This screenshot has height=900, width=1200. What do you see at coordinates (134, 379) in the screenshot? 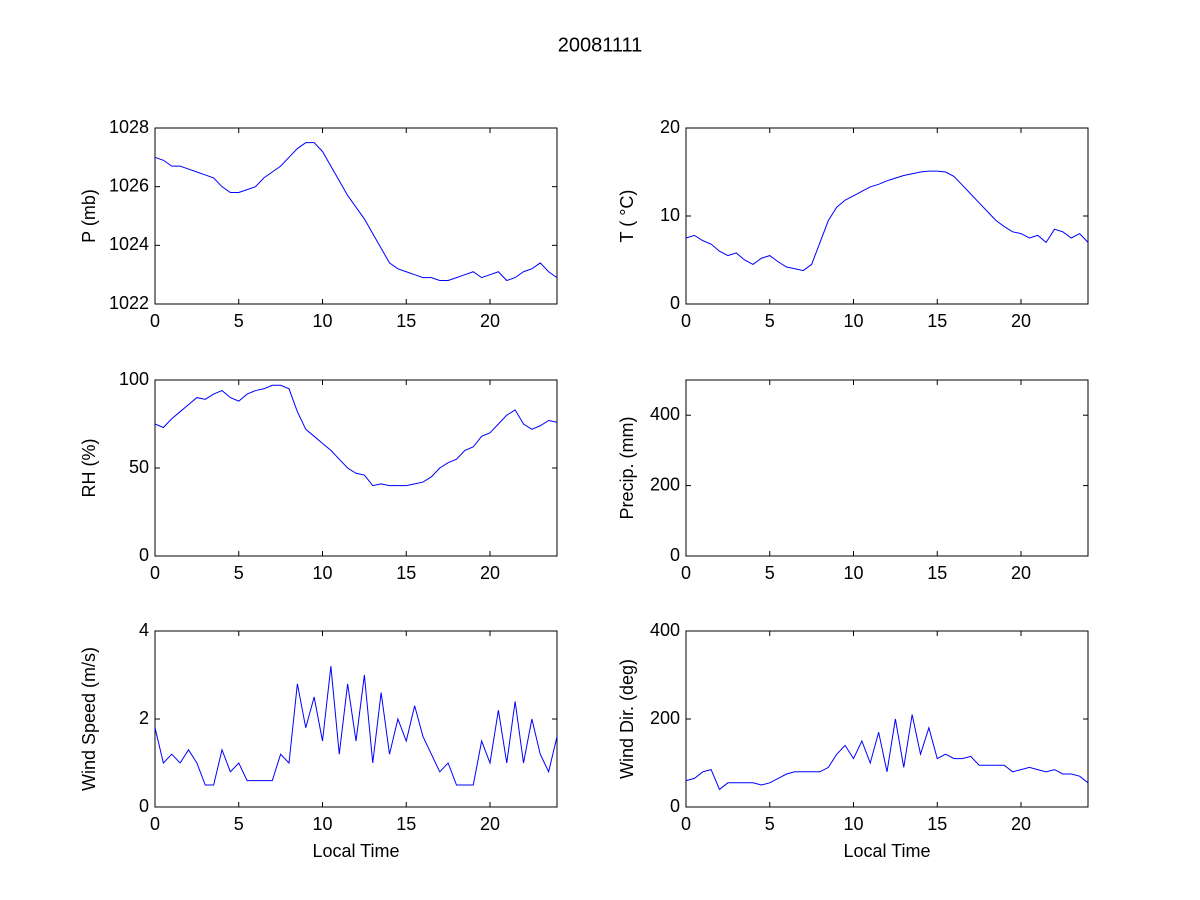
I see `y-tick-label: 100` at bounding box center [134, 379].